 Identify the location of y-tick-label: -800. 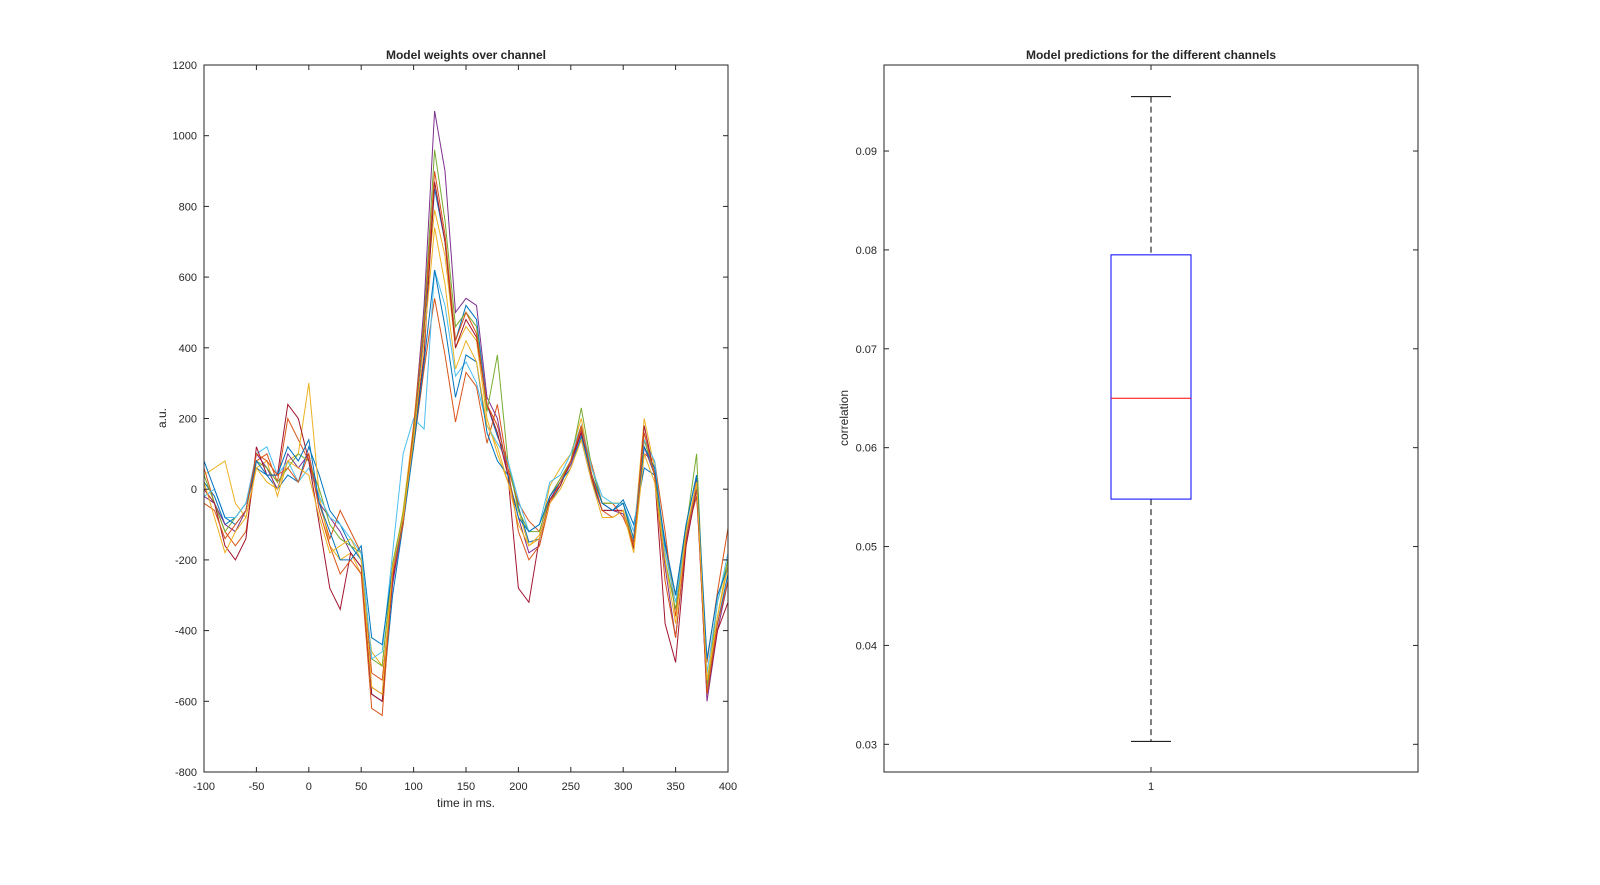
(186, 773).